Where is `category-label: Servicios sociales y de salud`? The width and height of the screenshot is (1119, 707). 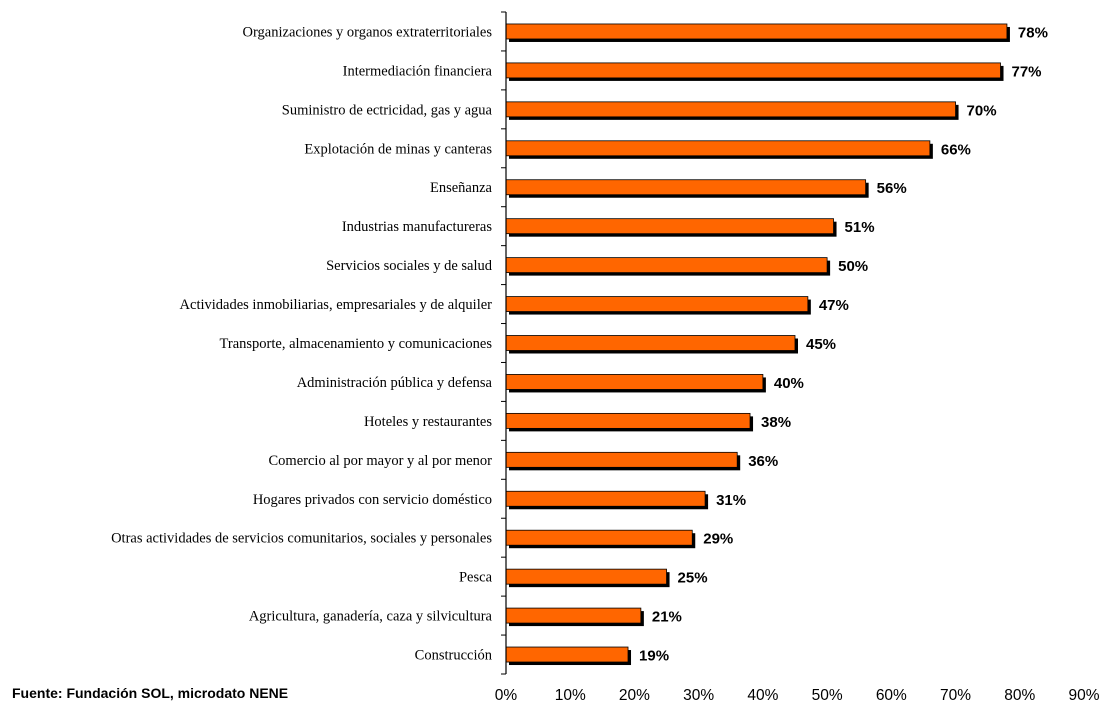
category-label: Servicios sociales y de salud is located at coordinates (409, 266).